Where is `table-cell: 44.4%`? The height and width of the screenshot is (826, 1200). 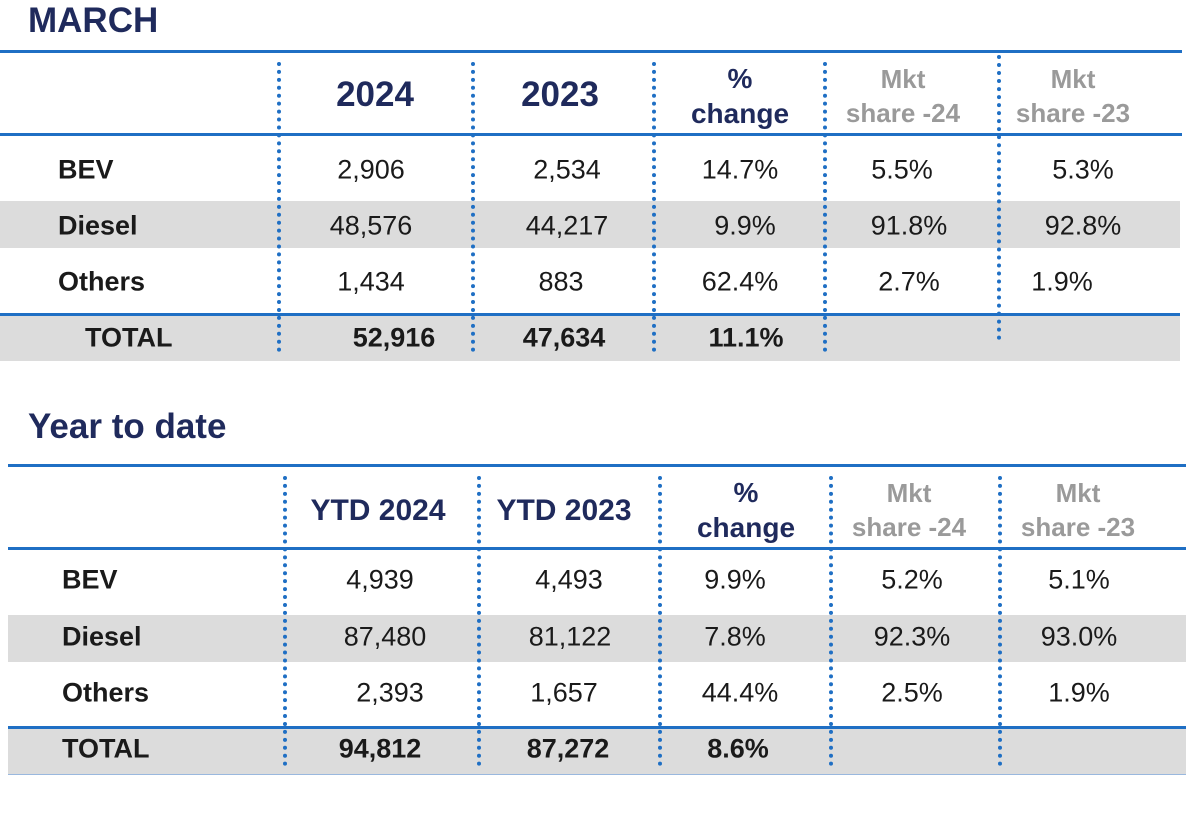
table-cell: 44.4% is located at coordinates (740, 692).